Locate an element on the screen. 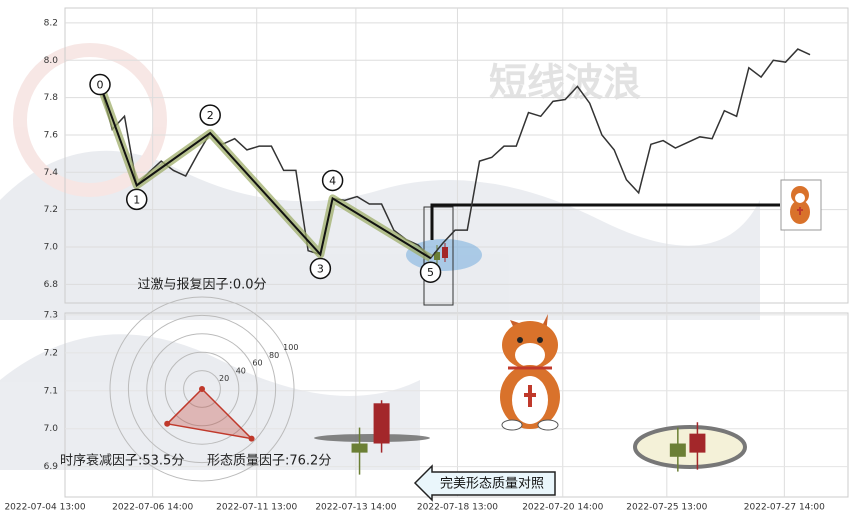 The image size is (854, 520). y-tick-label: 7.8 is located at coordinates (51, 98).